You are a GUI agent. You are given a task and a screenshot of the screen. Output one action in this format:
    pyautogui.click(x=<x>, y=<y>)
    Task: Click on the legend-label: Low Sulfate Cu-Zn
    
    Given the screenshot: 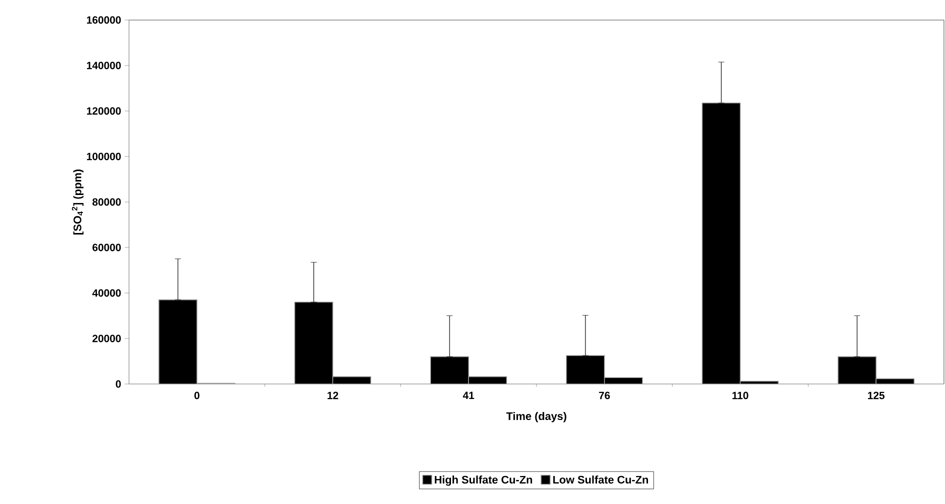 What is the action you would take?
    pyautogui.click(x=600, y=480)
    